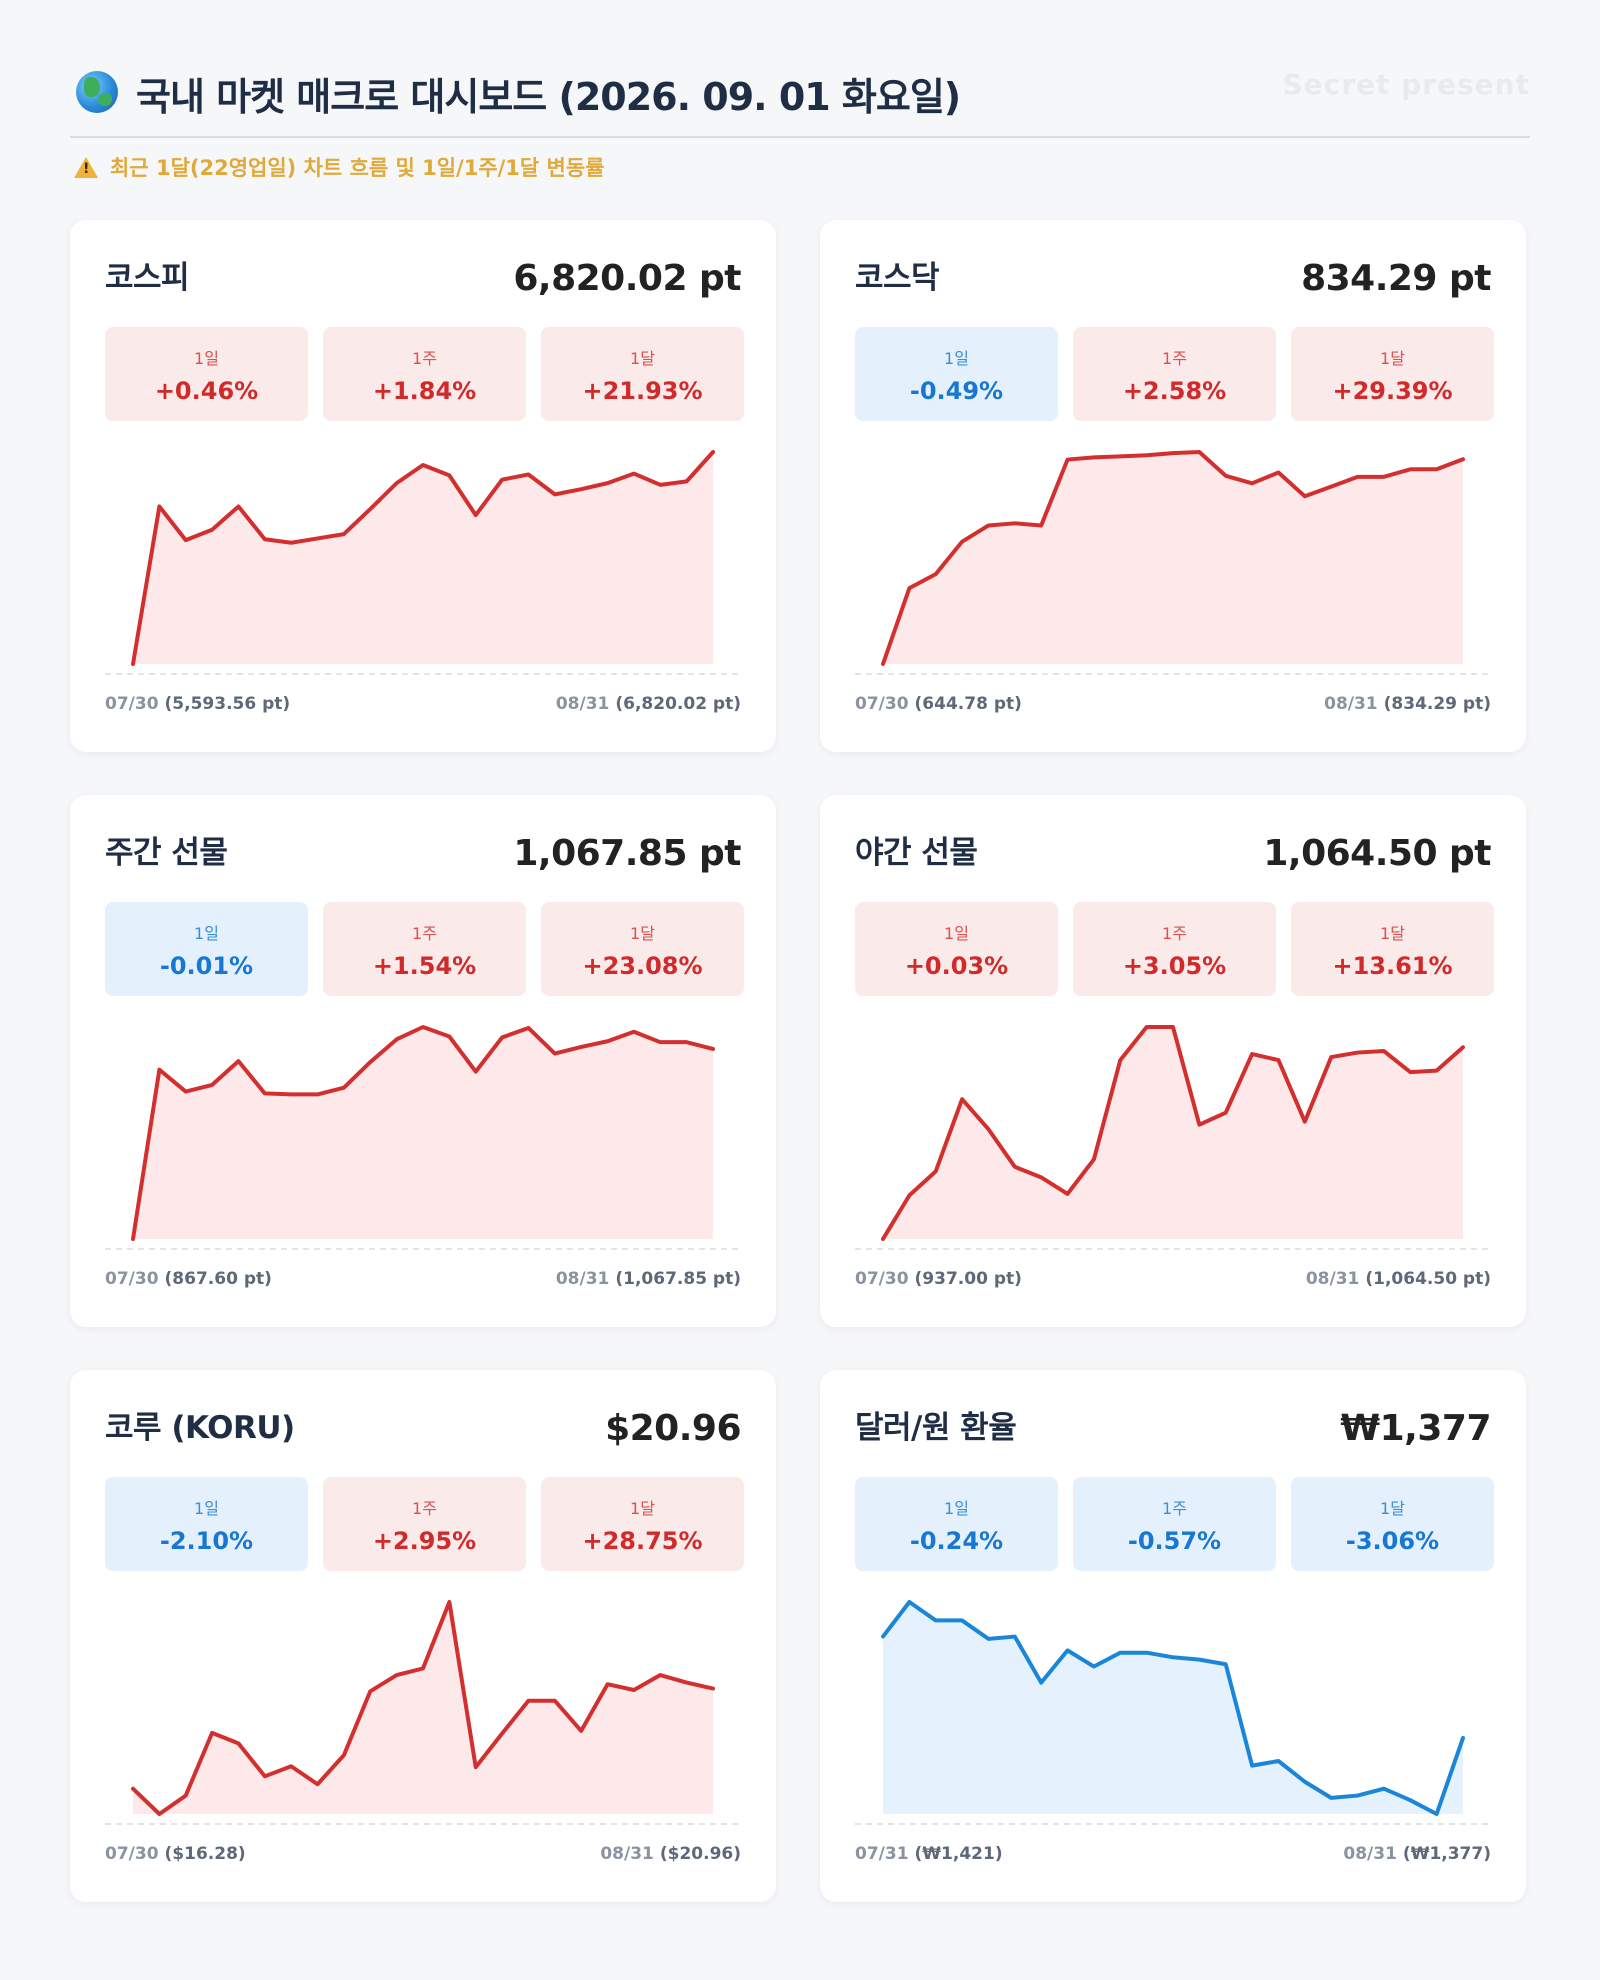  I want to click on change-percent: +0.03%, so click(956, 966).